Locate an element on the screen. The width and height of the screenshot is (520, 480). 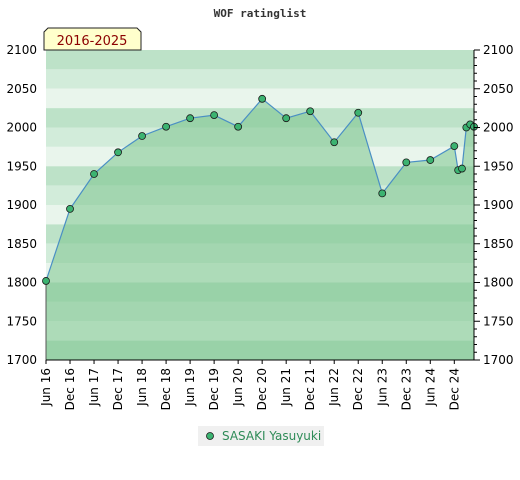
y-axis-right: 1700 1750 1800 1850 1900 1950 2000 2050 2100 is located at coordinates (493, 205).